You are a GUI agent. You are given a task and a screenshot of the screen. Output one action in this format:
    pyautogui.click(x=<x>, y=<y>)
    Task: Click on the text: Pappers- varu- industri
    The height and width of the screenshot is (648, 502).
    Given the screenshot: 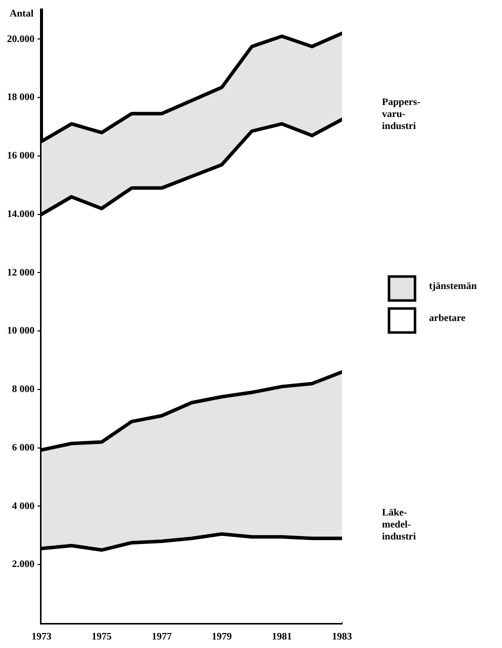 What is the action you would take?
    pyautogui.click(x=401, y=114)
    